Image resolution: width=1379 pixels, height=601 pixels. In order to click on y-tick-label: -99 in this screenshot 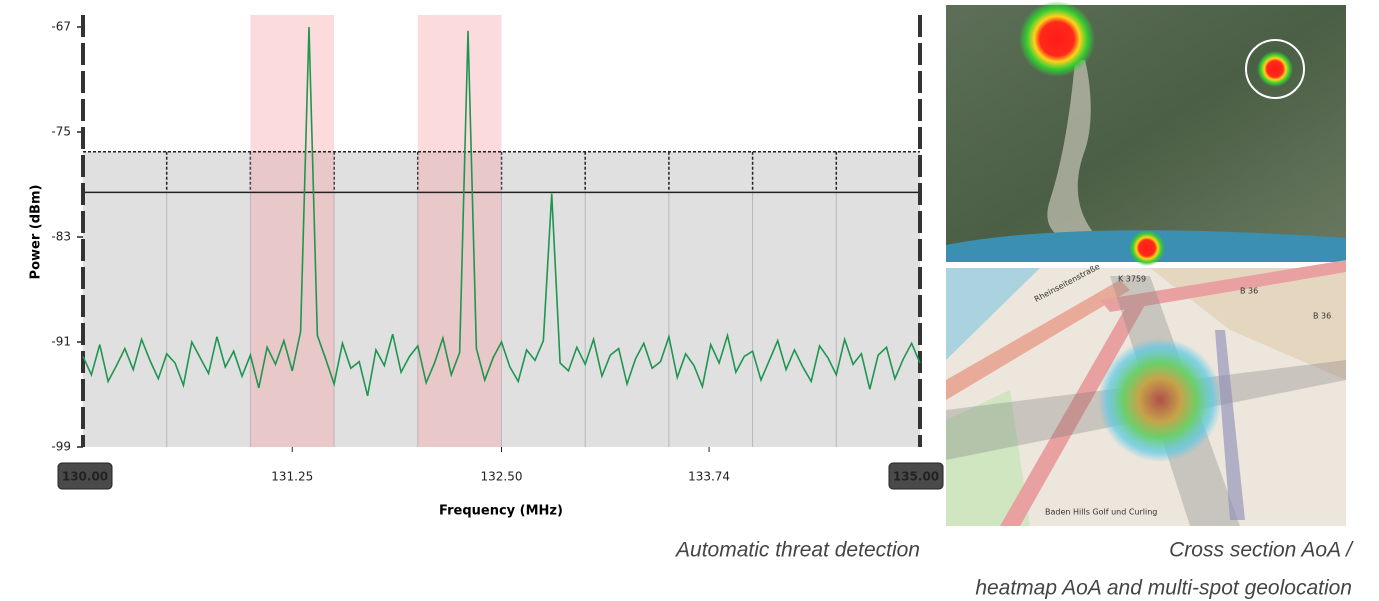, I will do `click(61, 447)`.